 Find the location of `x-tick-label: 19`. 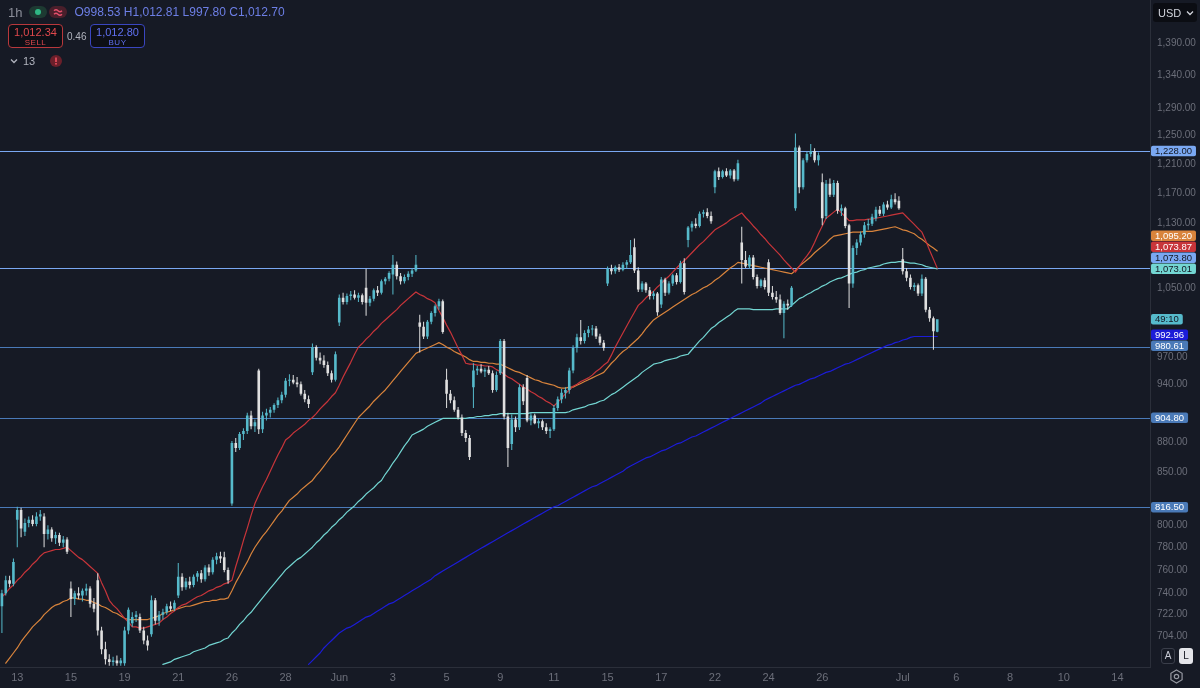

x-tick-label: 19 is located at coordinates (124, 676).